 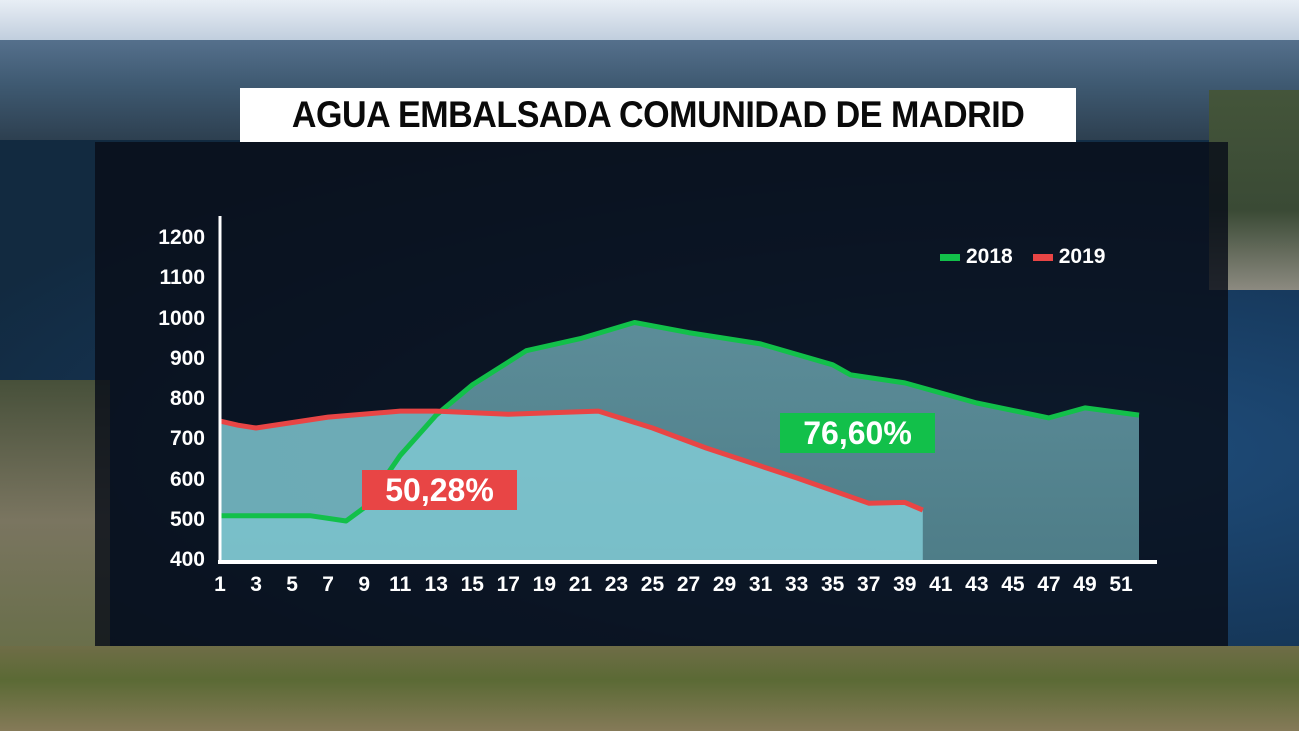 What do you see at coordinates (652, 584) in the screenshot?
I see `x-tick-label: 25` at bounding box center [652, 584].